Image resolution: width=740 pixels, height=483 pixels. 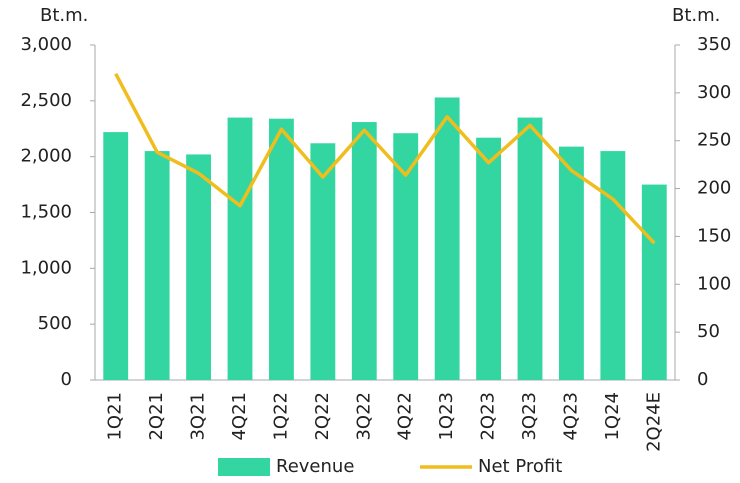 What do you see at coordinates (244, 467) in the screenshot?
I see `legend-swatch` at bounding box center [244, 467].